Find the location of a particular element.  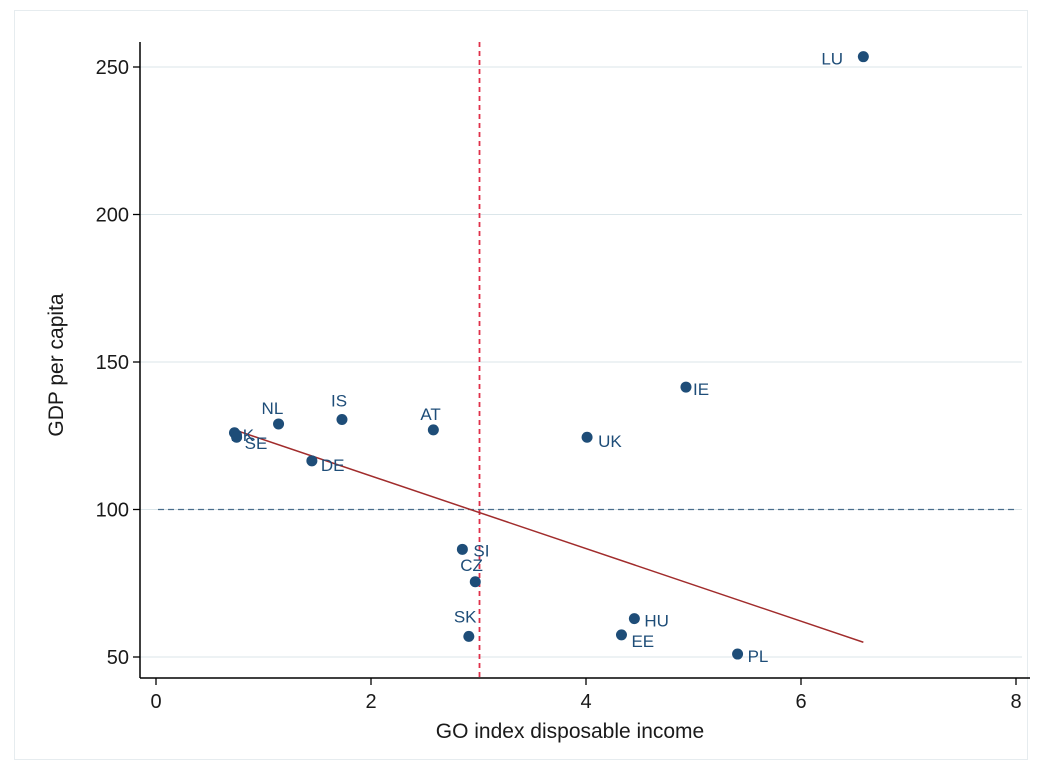

point-at is located at coordinates (433, 430).